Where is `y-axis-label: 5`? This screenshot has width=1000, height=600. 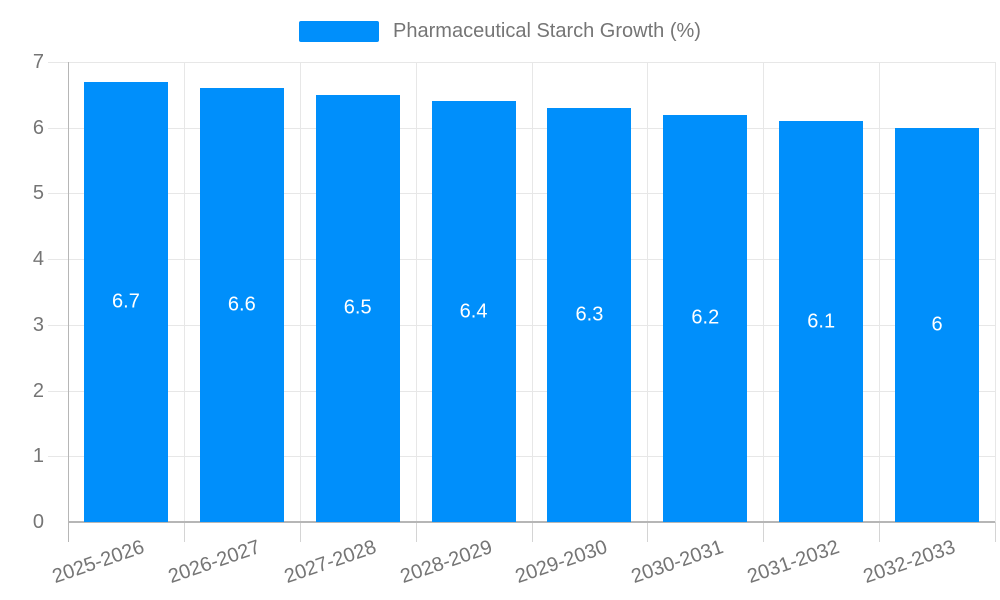
y-axis-label: 5 is located at coordinates (38, 193).